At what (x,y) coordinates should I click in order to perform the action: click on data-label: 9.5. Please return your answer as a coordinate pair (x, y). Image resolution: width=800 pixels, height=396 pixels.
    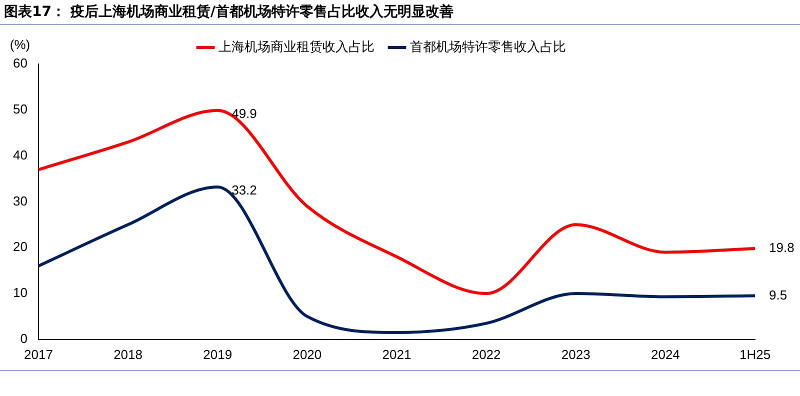
    Looking at the image, I should click on (778, 294).